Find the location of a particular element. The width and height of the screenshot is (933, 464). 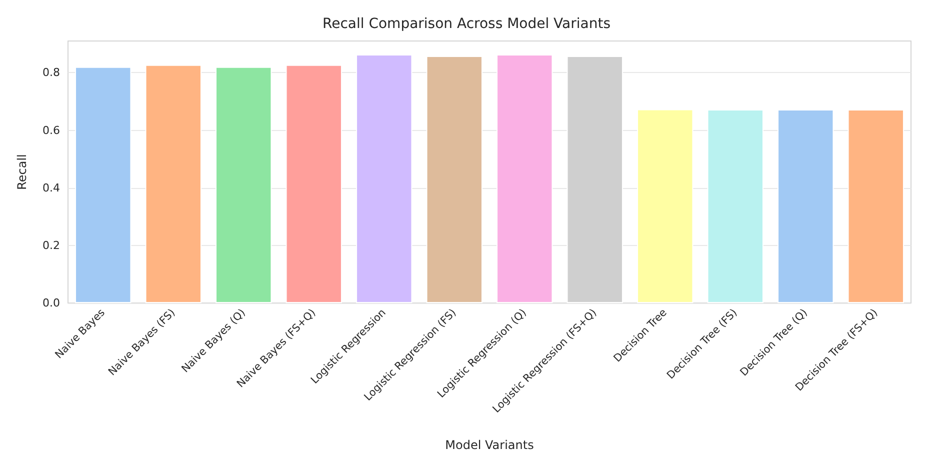

y-tick-label: 0.8 is located at coordinates (51, 73).